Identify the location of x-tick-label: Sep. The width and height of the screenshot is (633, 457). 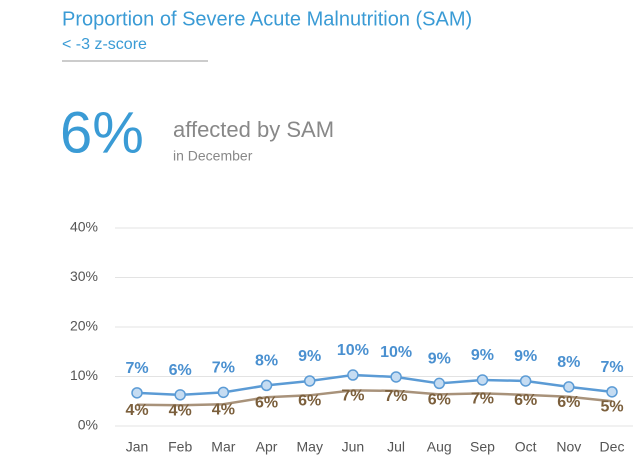
(482, 447).